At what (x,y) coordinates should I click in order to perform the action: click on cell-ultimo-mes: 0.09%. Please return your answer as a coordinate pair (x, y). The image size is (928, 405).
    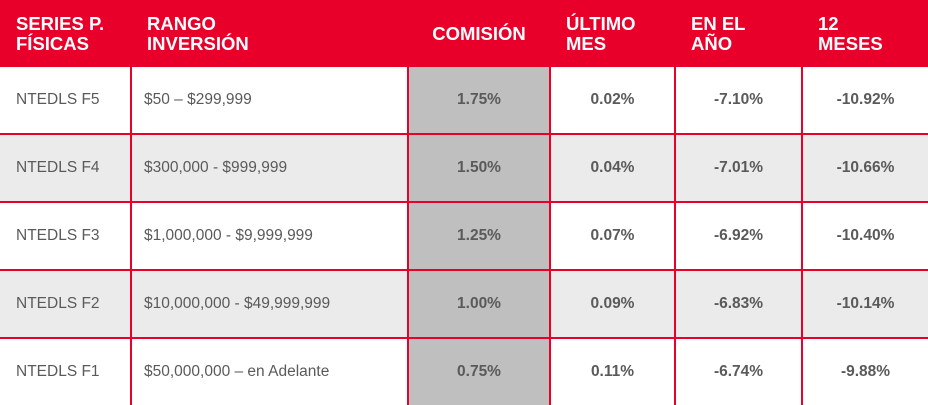
    Looking at the image, I should click on (612, 304).